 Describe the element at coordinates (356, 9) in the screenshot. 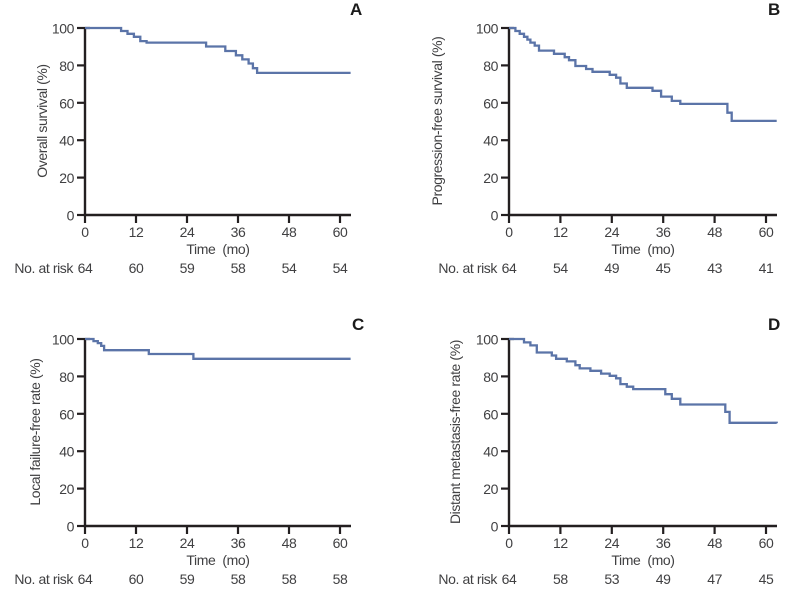

I see `panel-letter-a: A` at that location.